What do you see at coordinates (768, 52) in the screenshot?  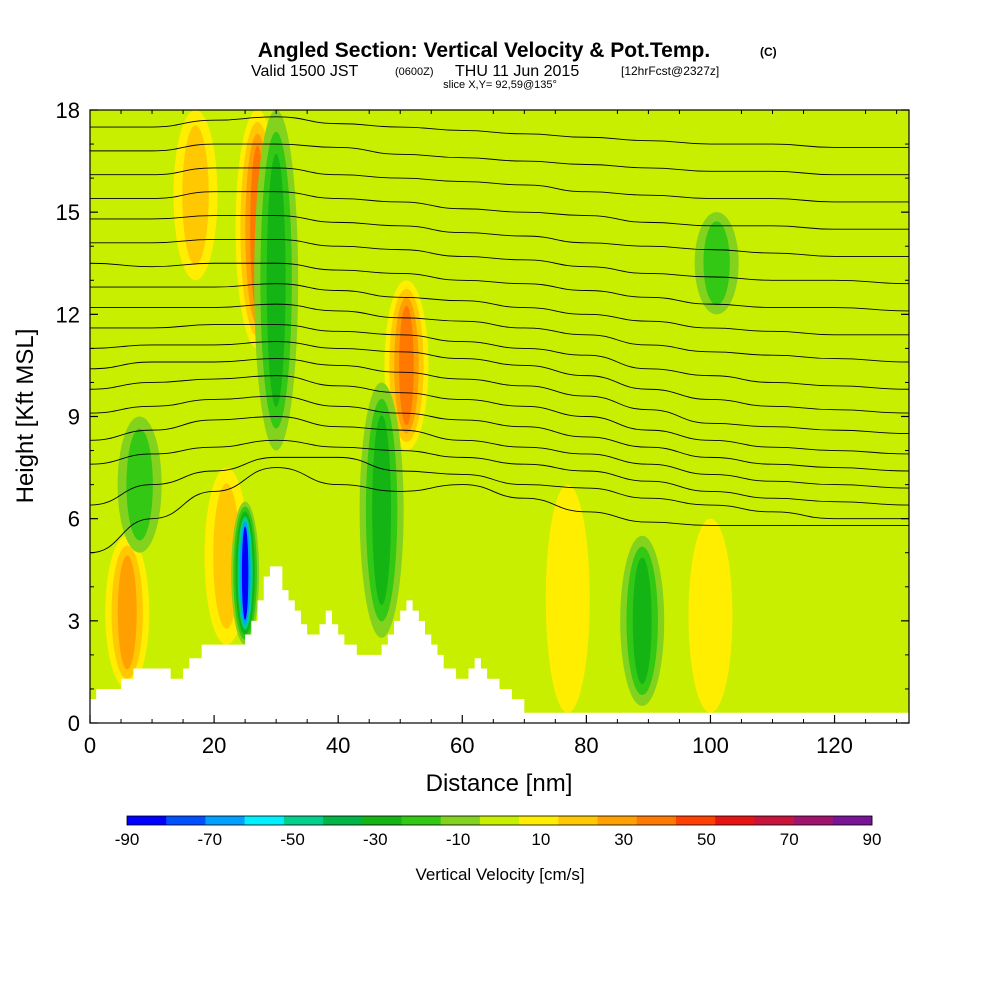 I see `chart-title-unit: (C)` at bounding box center [768, 52].